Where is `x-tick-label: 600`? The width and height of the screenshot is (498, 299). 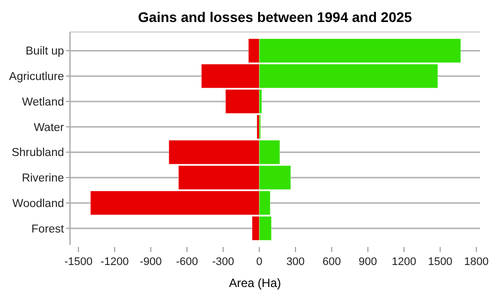 x-tick-label: 600 is located at coordinates (331, 262).